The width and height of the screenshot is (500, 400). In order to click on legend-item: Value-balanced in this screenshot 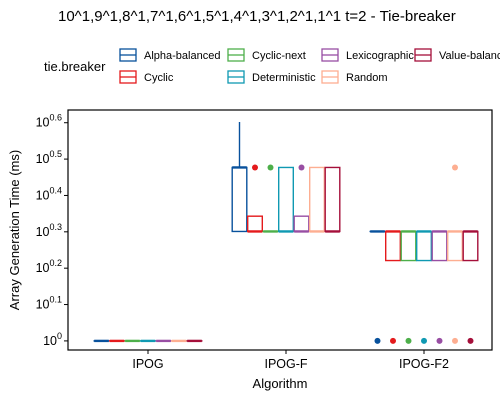, I will do `click(457, 55)`.